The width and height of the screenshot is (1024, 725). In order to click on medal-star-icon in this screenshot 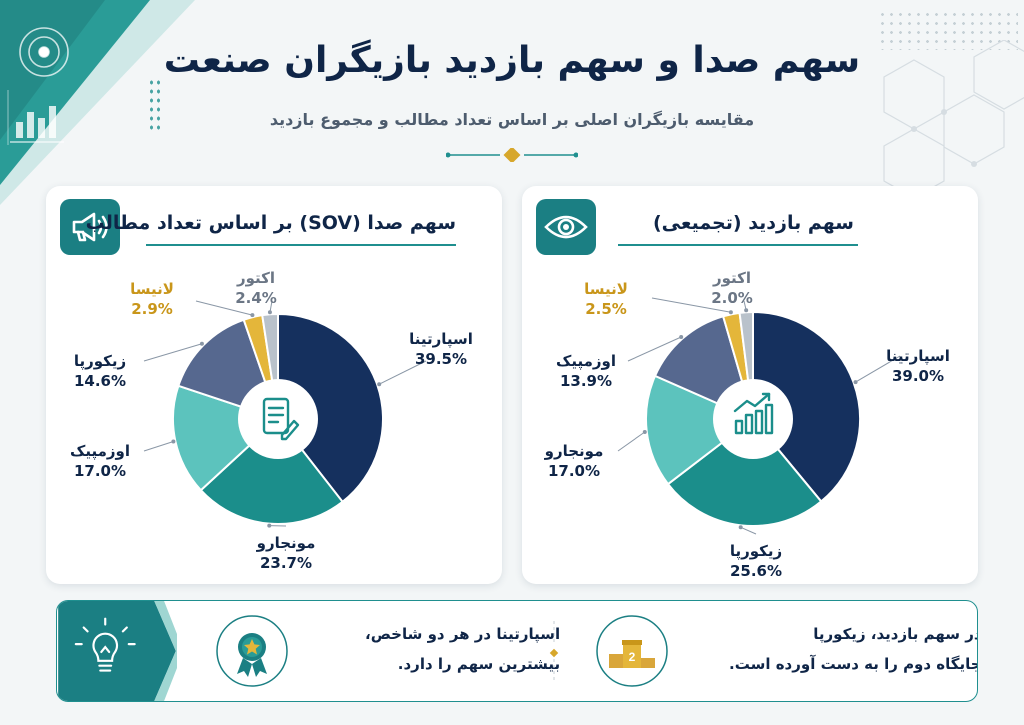, I will do `click(252, 651)`.